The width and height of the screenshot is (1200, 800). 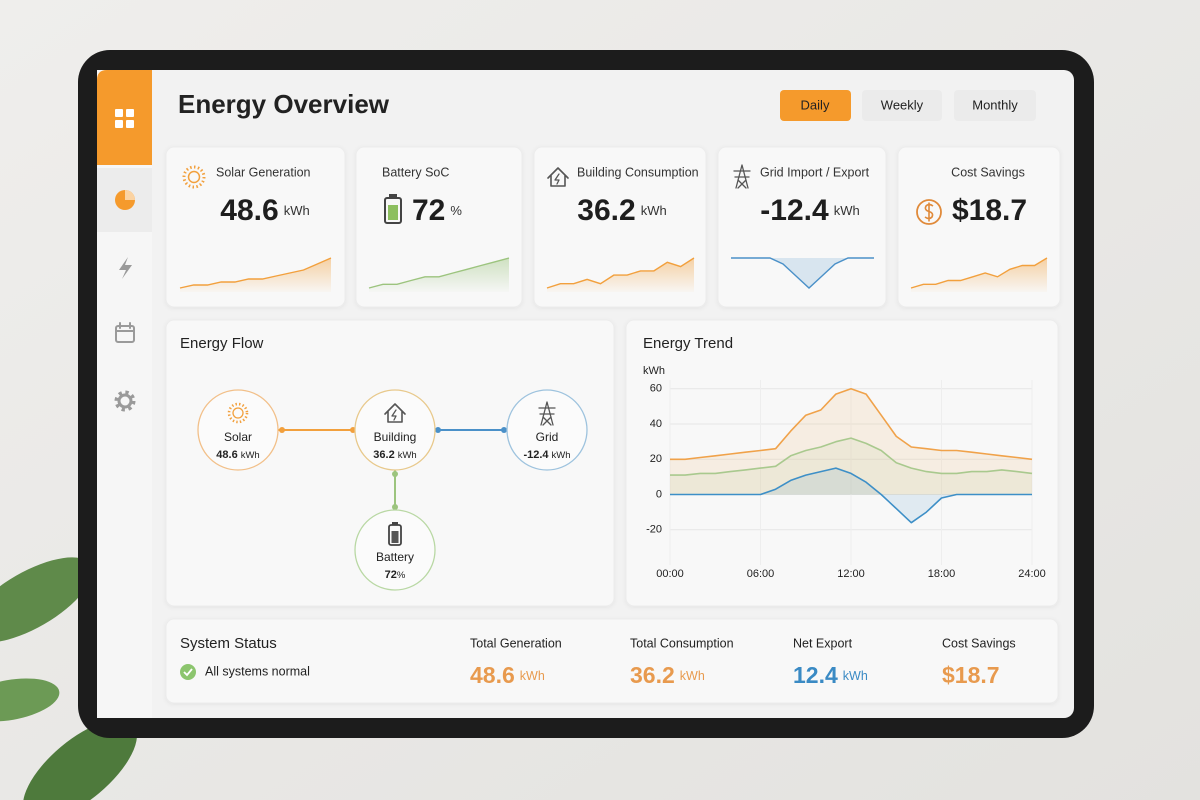 What do you see at coordinates (942, 574) in the screenshot?
I see `x-tick-label: 18:00` at bounding box center [942, 574].